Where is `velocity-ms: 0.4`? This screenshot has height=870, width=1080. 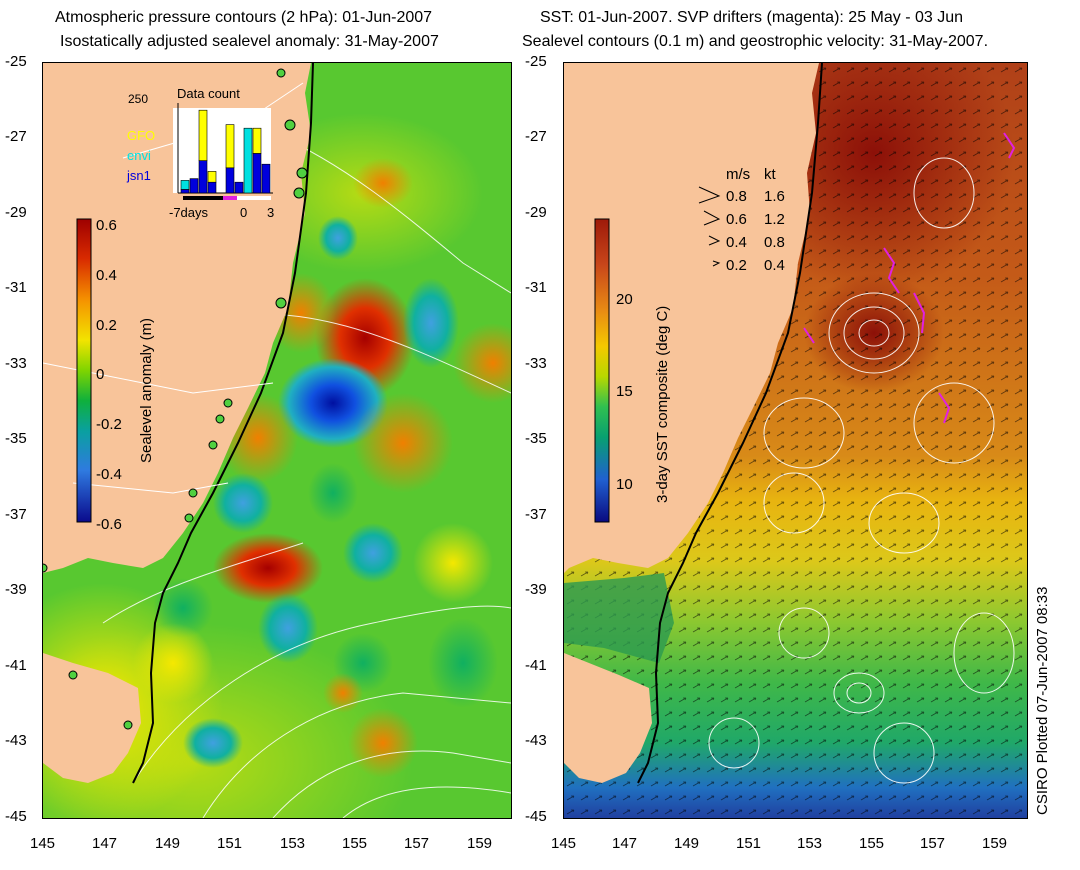
velocity-ms: 0.4 is located at coordinates (736, 242).